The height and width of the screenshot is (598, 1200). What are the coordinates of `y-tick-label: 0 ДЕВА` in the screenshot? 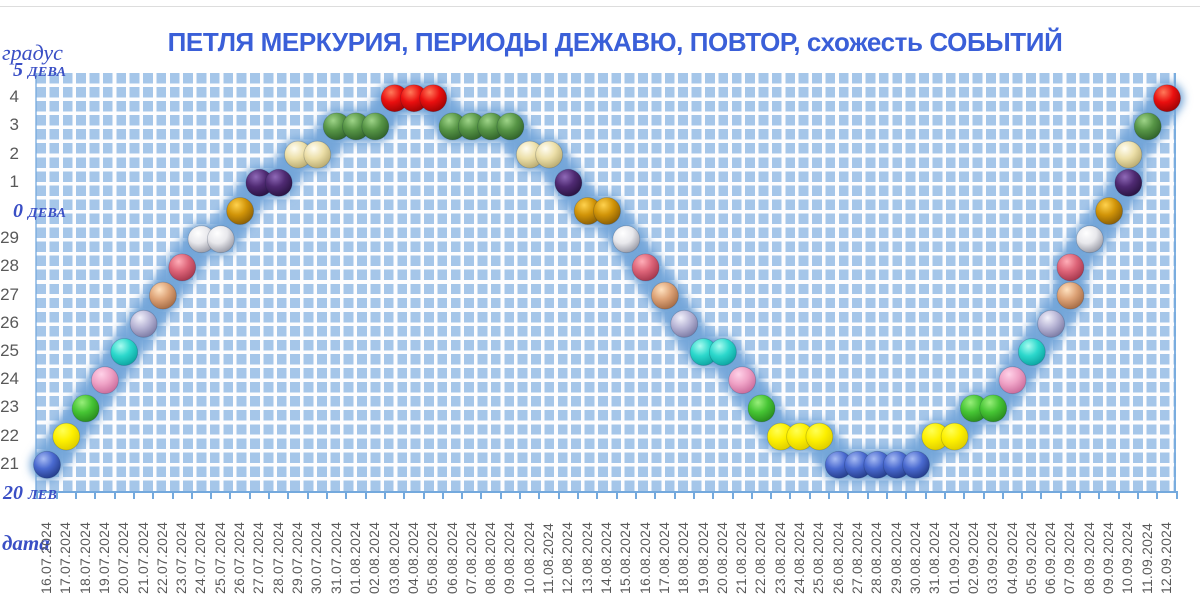 It's located at (40, 211).